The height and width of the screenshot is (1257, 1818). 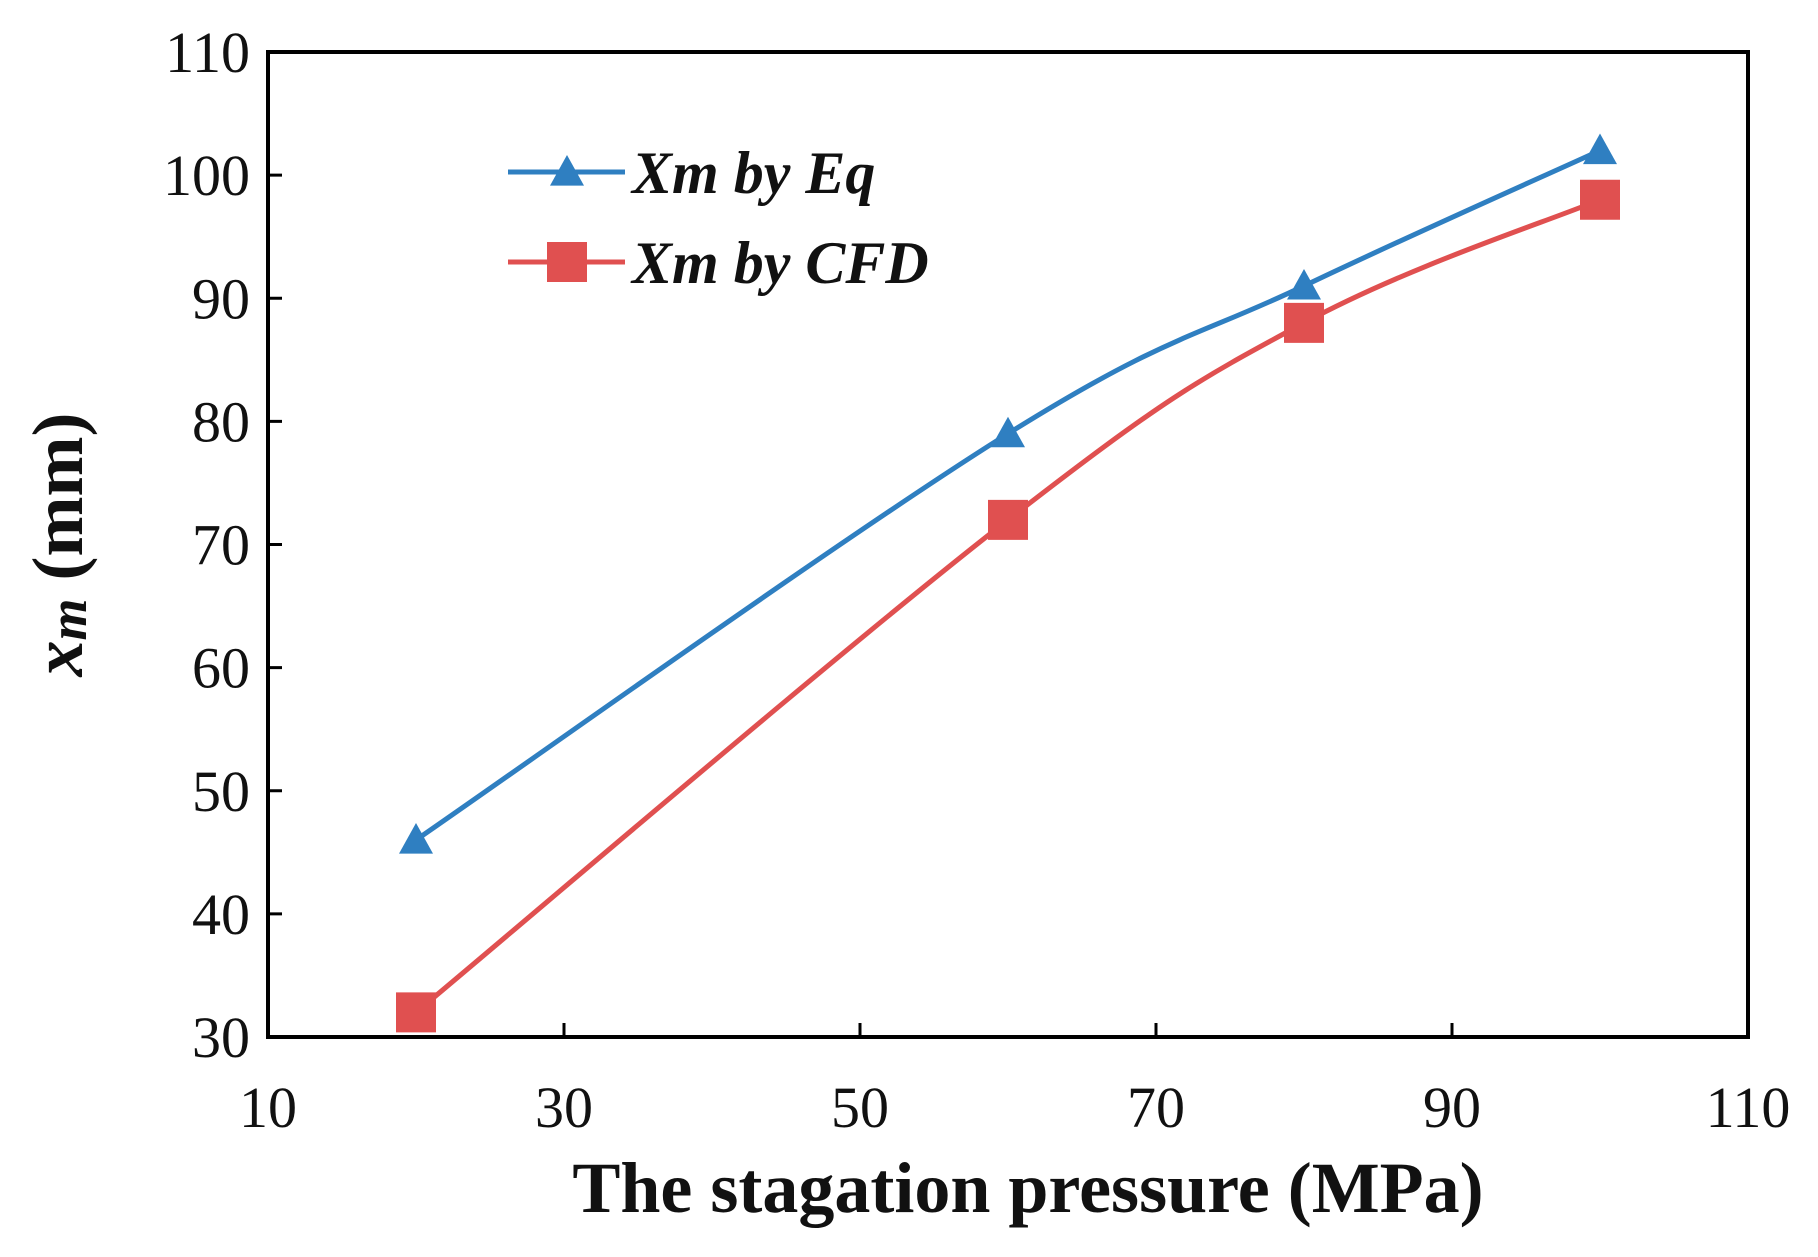 What do you see at coordinates (779, 263) in the screenshot?
I see `legend-cfd-label: Xm by CFD` at bounding box center [779, 263].